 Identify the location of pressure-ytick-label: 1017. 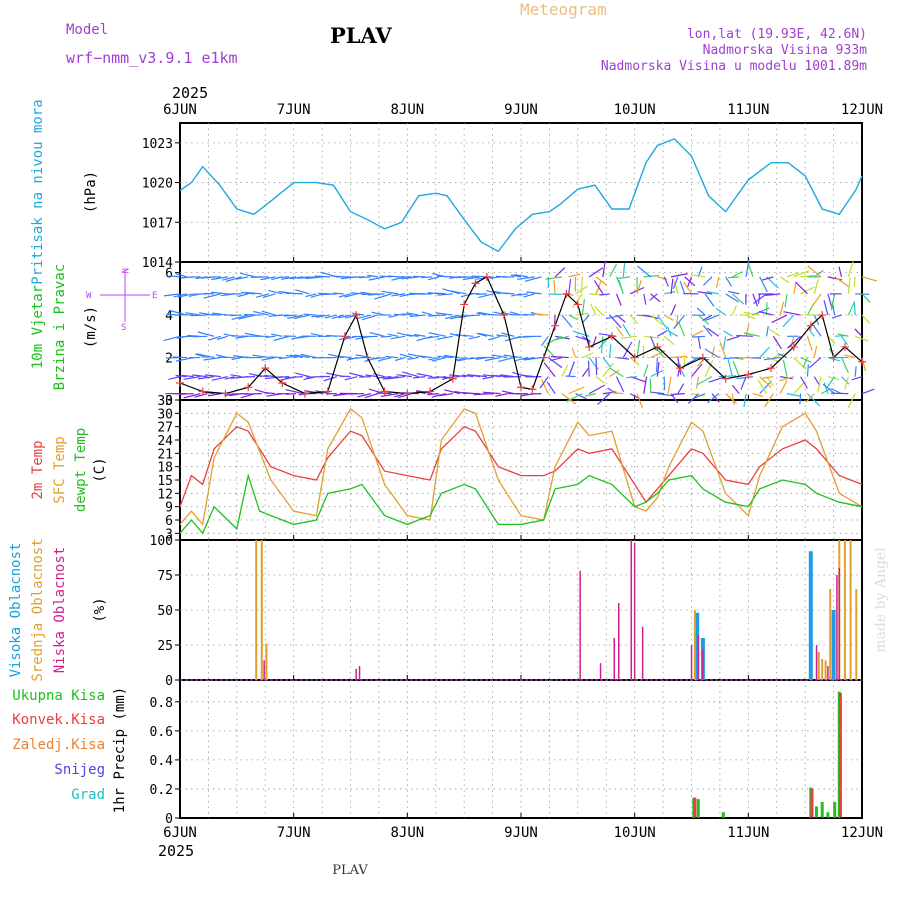
(157, 223).